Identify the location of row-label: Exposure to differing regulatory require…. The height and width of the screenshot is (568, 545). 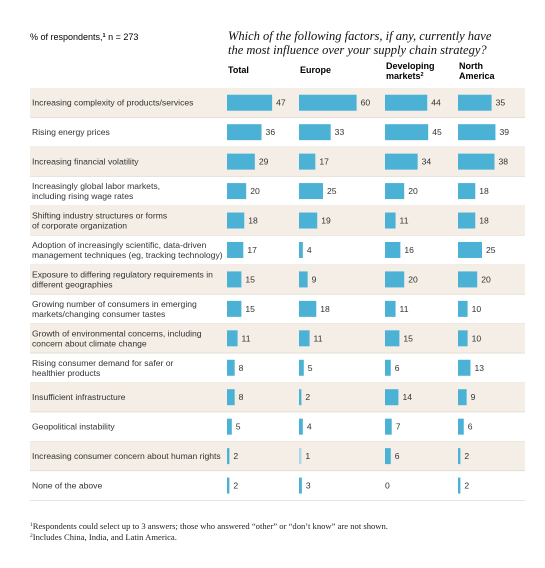
(122, 279).